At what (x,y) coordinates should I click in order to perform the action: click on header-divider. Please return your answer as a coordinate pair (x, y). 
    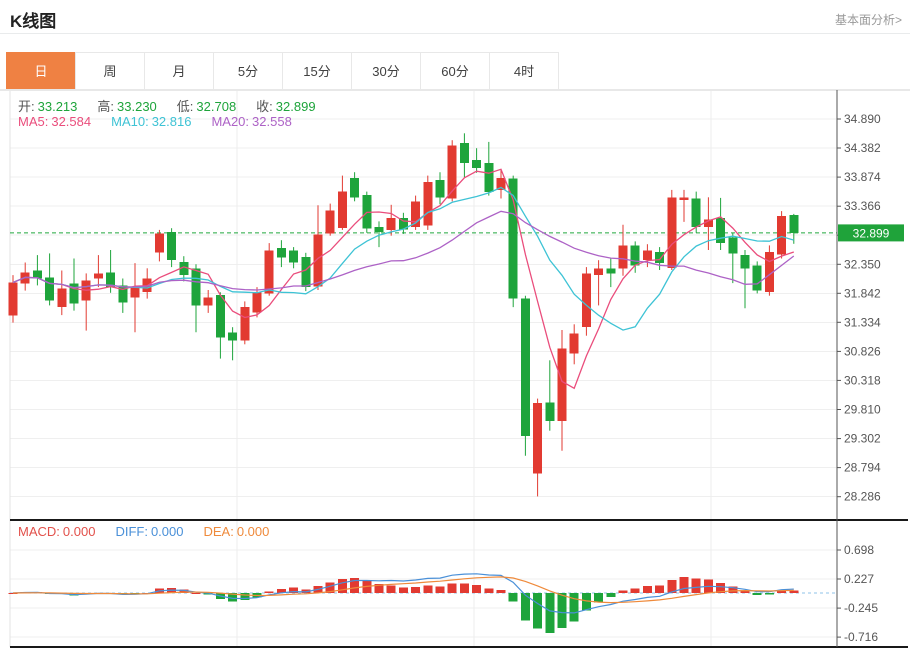
    Looking at the image, I should click on (455, 33).